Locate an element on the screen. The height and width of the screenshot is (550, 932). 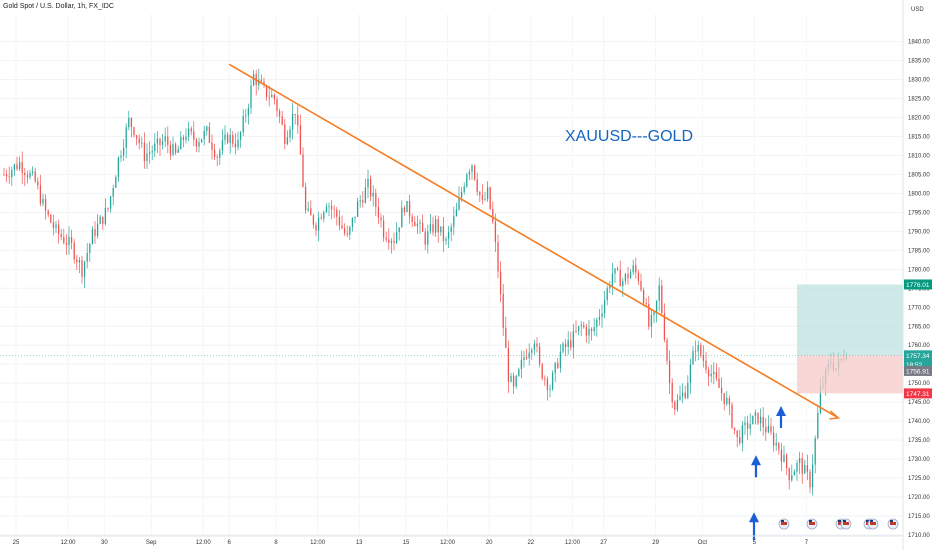
event-flag-icon is located at coordinates (784, 524).